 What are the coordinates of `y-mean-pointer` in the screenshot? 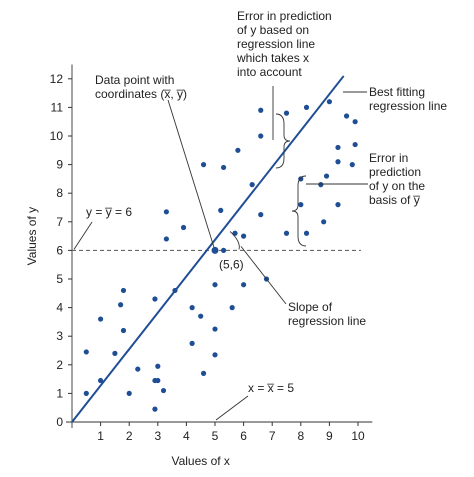 It's located at (83, 235).